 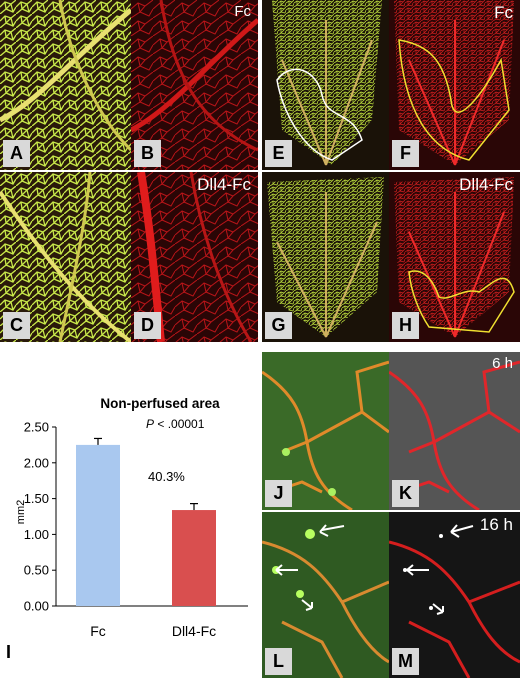 I want to click on panel-e: E, so click(x=325, y=85).